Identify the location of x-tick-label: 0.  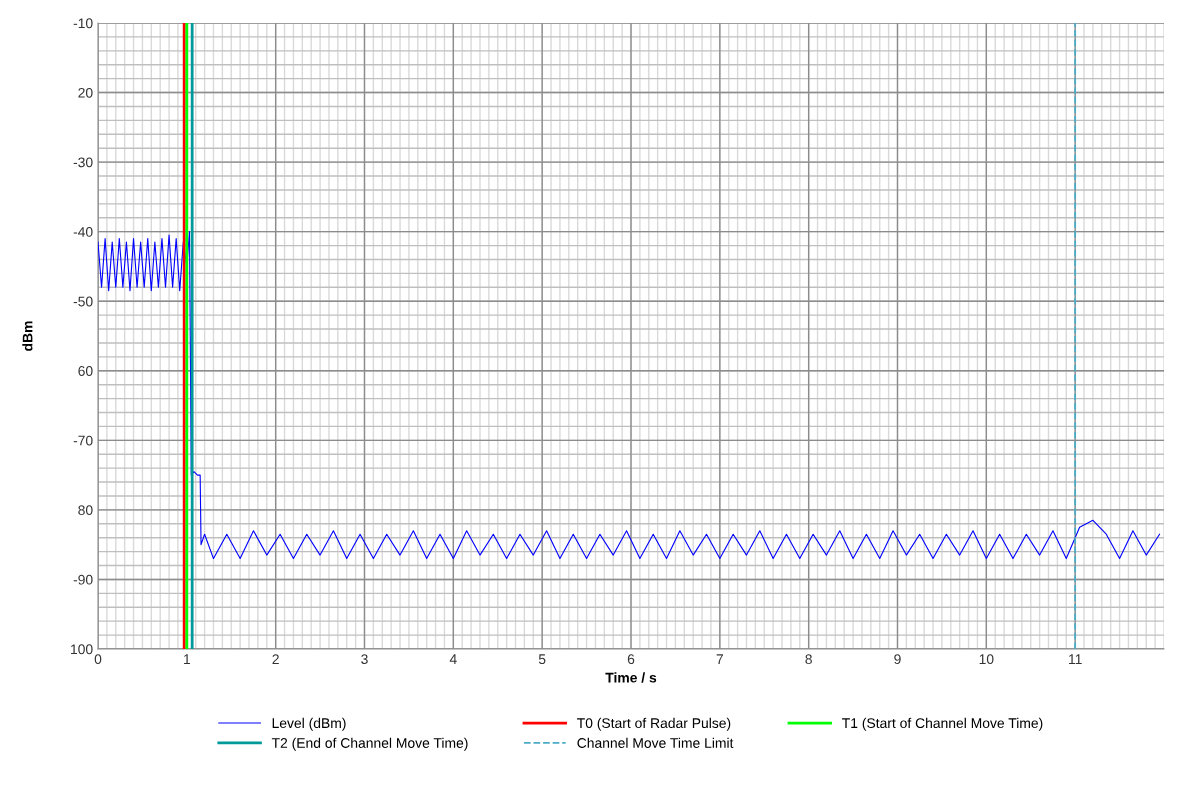
(98, 659).